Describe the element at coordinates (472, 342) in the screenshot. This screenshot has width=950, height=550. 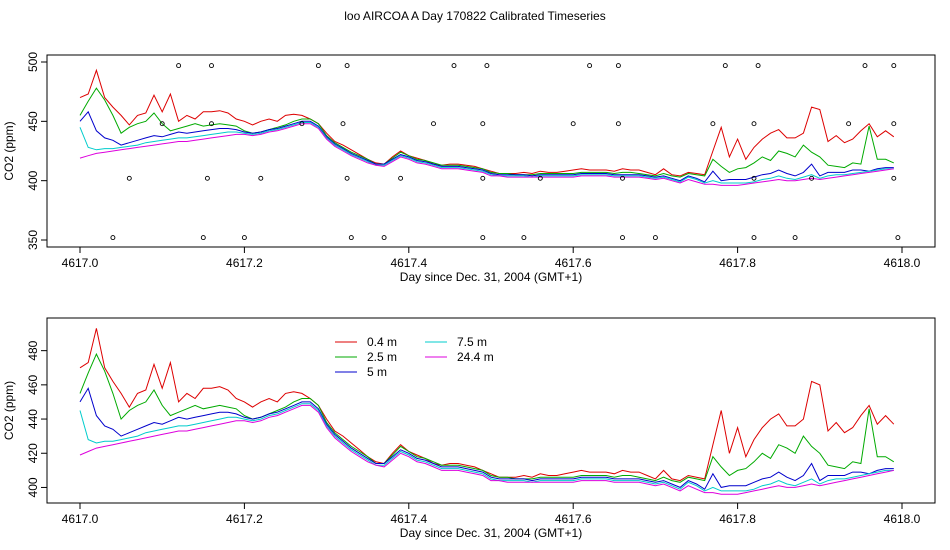
I see `legend-label: 7.5 m` at that location.